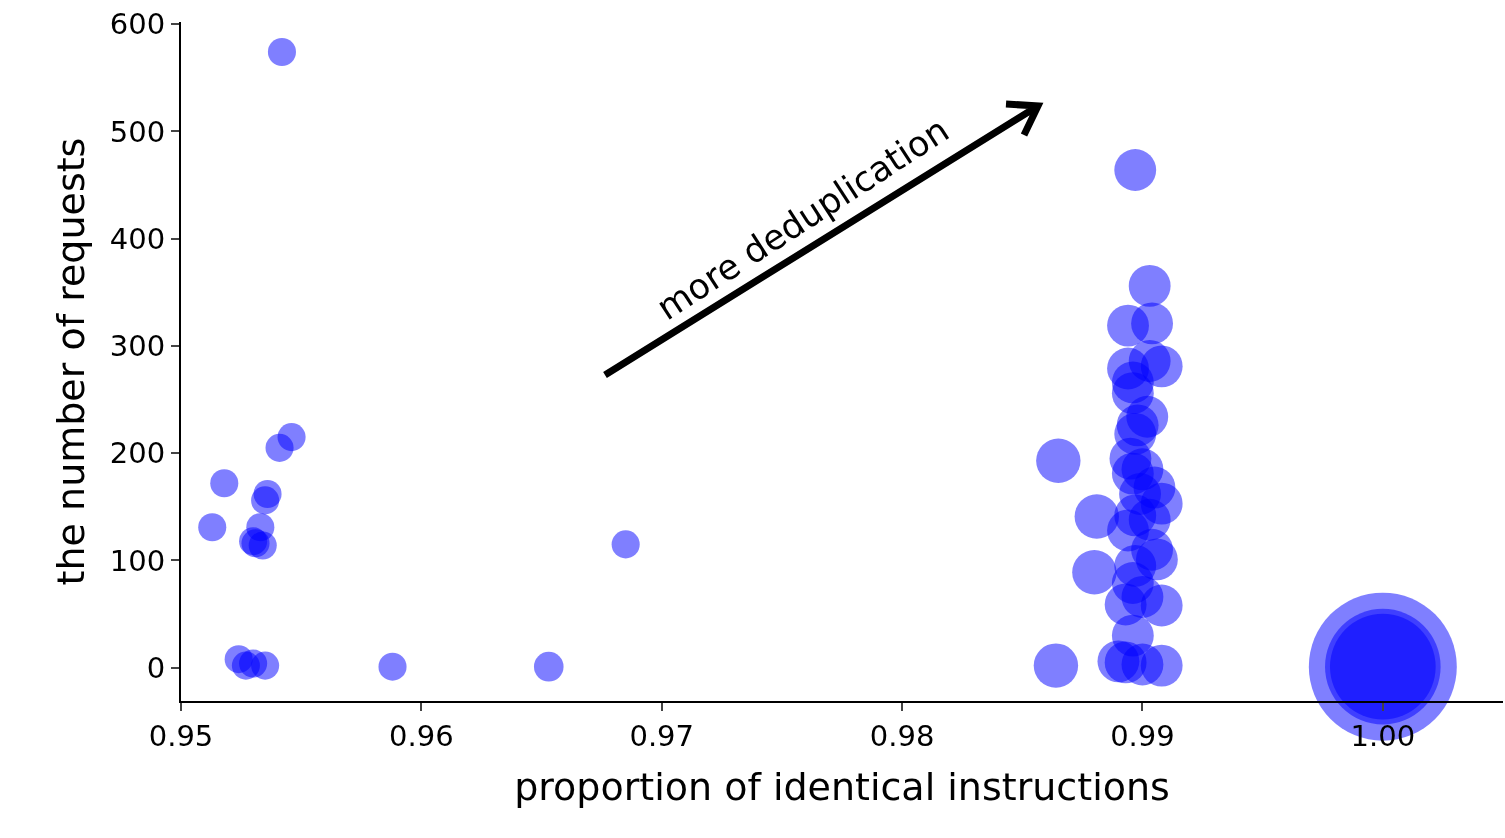 This screenshot has height=838, width=1505. What do you see at coordinates (137, 131) in the screenshot?
I see `y-tick-label: 500` at bounding box center [137, 131].